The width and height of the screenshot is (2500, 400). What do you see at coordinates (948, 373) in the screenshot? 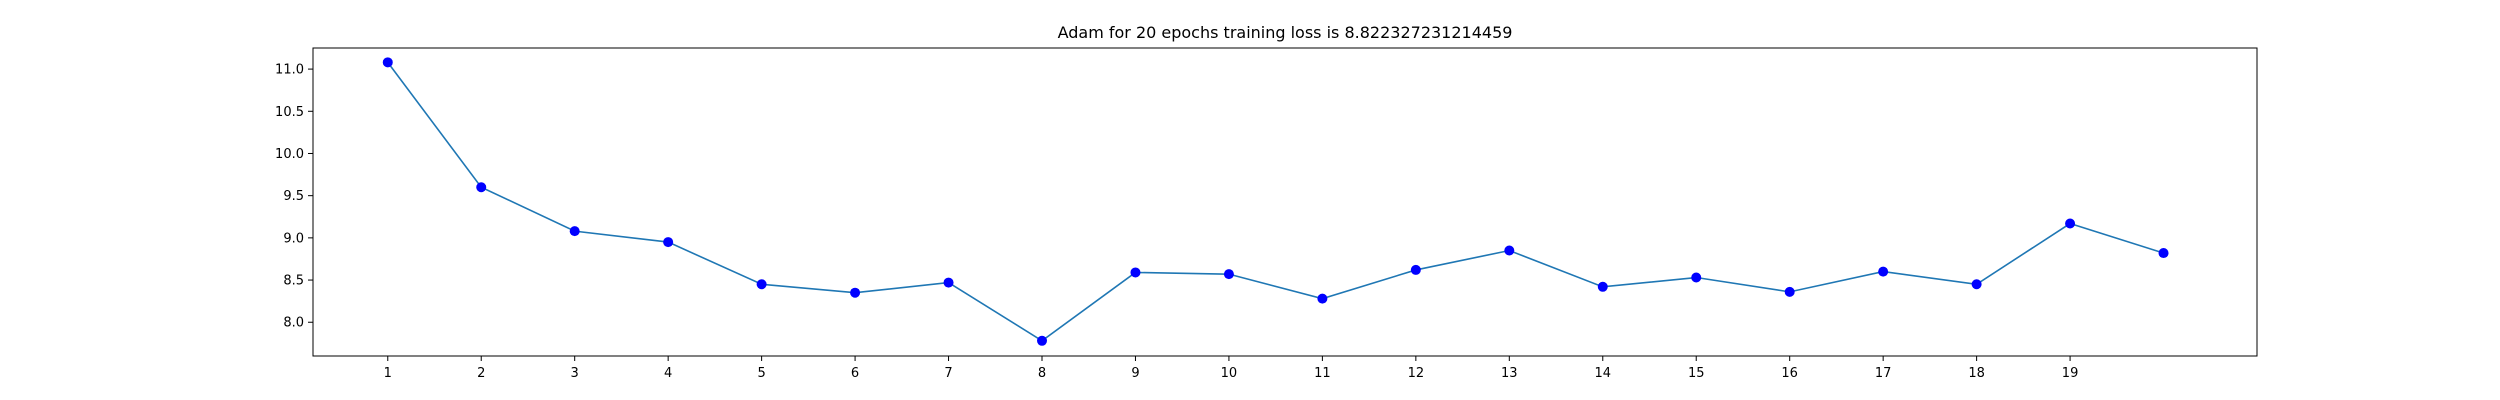
I see `x-tick-label: 7` at bounding box center [948, 373].